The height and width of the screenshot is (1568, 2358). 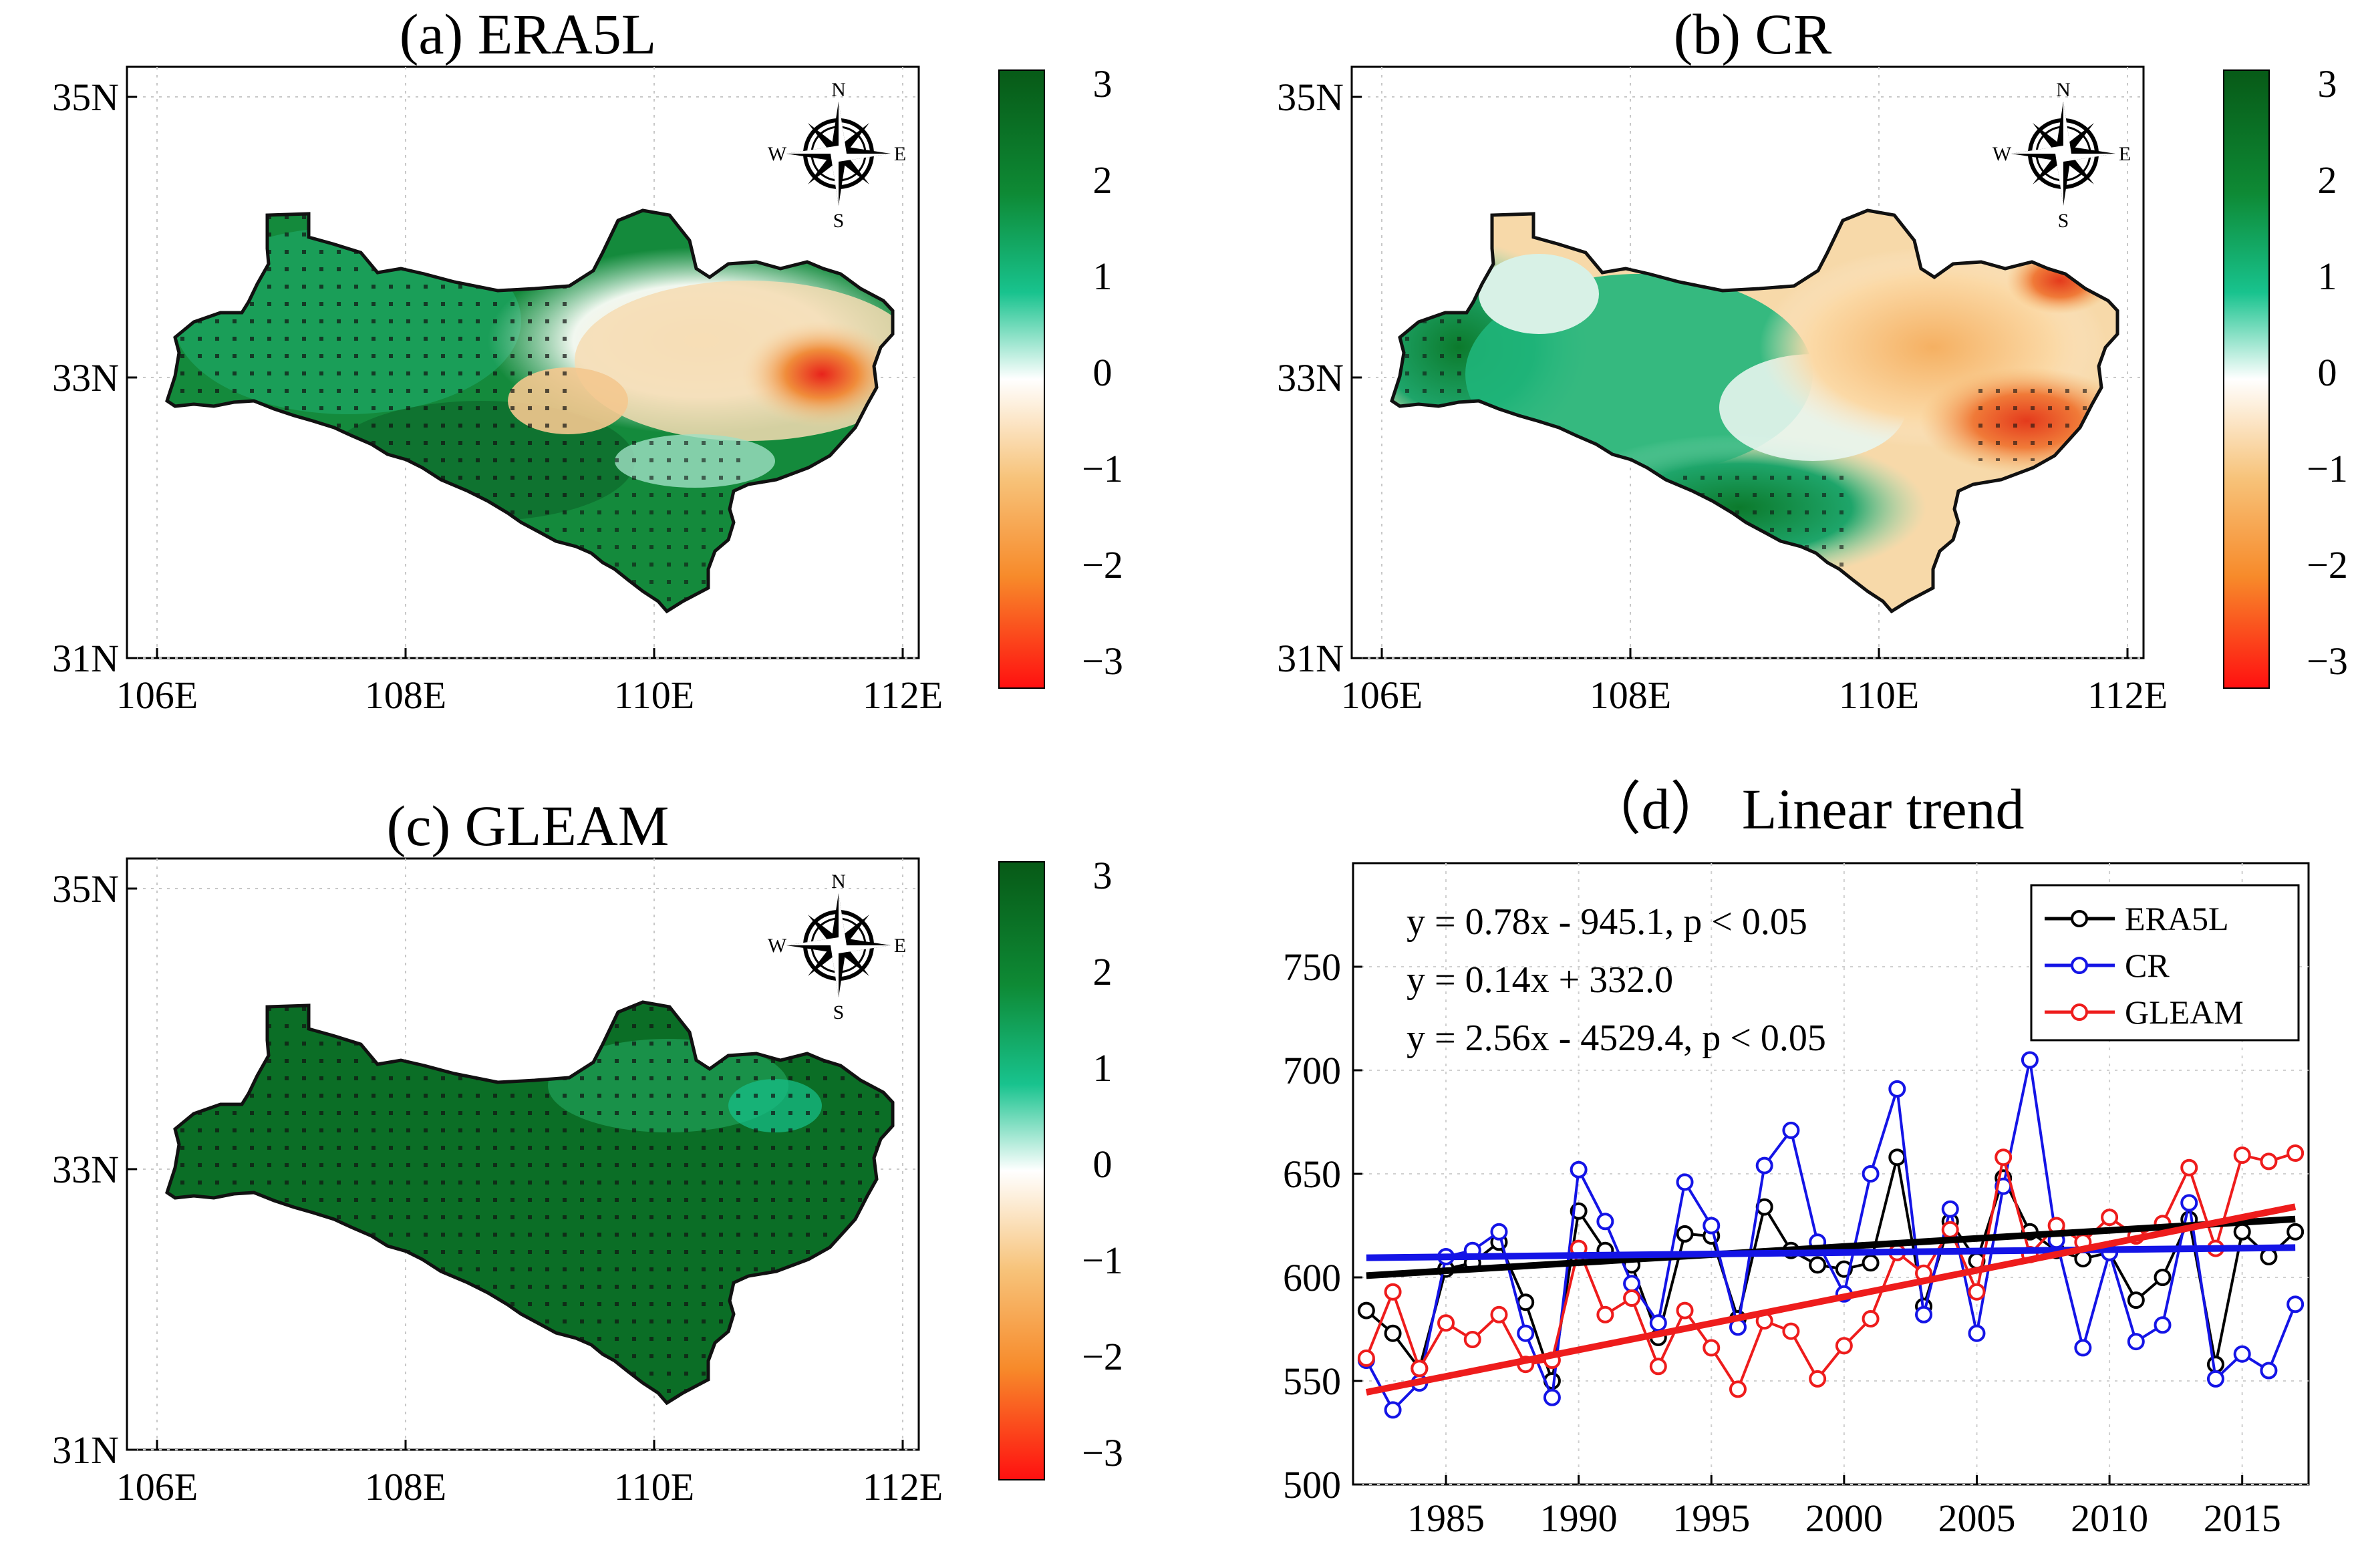 What do you see at coordinates (530, 411) in the screenshot?
I see `basin-outline` at bounding box center [530, 411].